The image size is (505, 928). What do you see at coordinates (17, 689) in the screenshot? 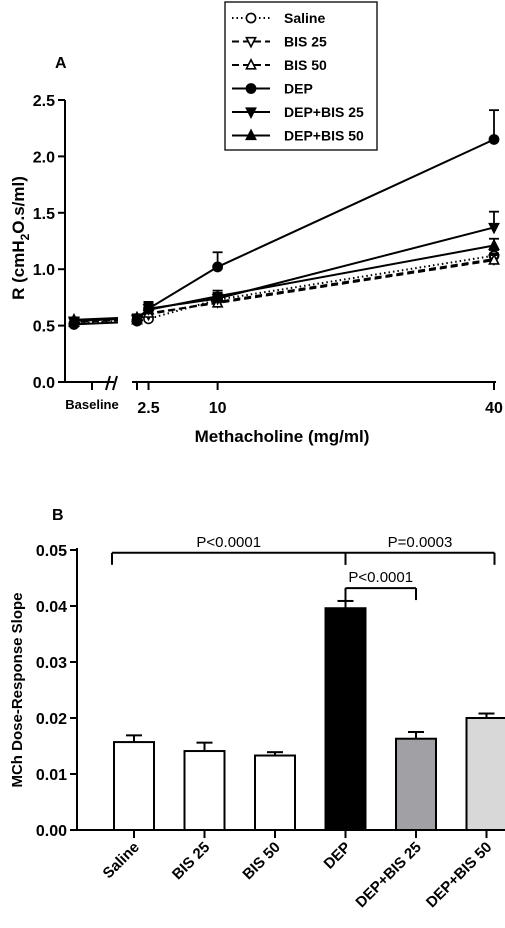
I see `panel-b-ylabel: MCh Dose-Response Slope` at bounding box center [17, 689].